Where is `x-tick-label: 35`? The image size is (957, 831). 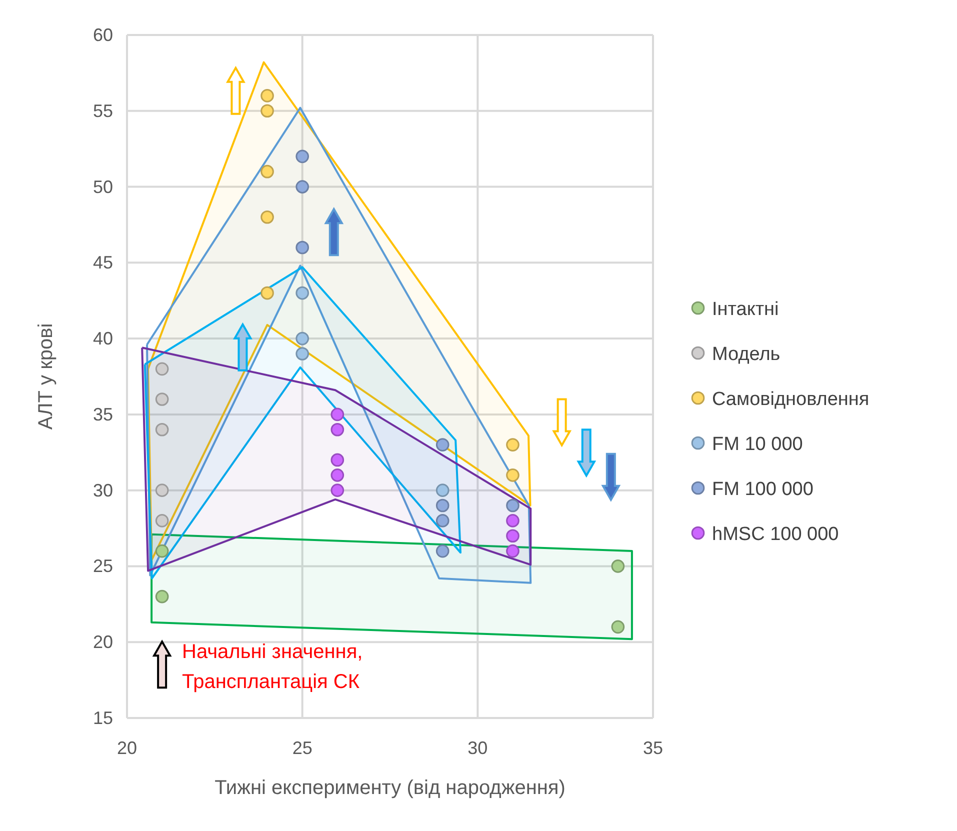
x-tick-label: 35 is located at coordinates (653, 748).